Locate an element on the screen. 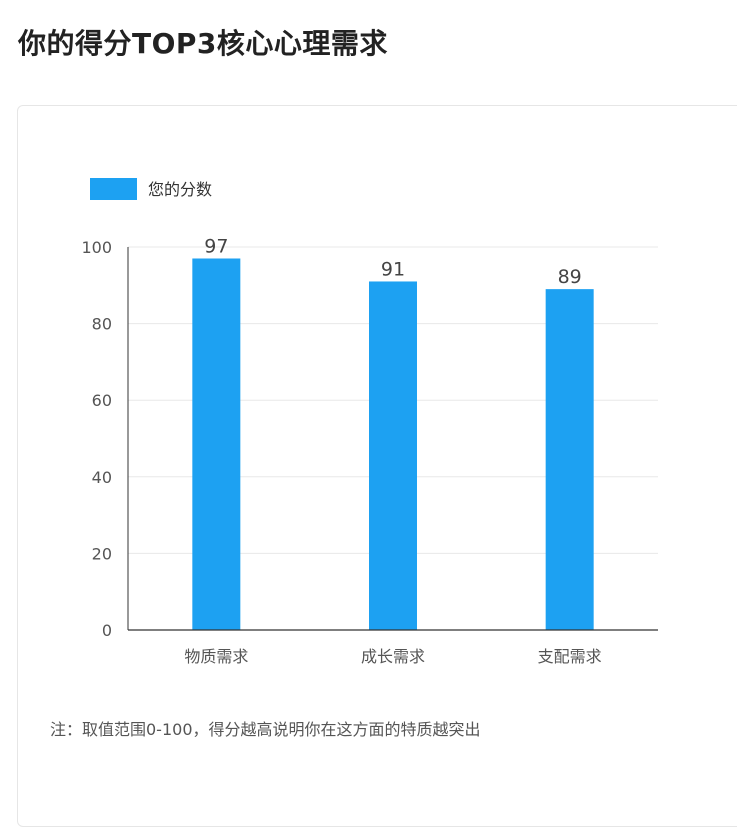 This screenshot has height=827, width=737. x-tick-label: 物质需求 is located at coordinates (216, 656).